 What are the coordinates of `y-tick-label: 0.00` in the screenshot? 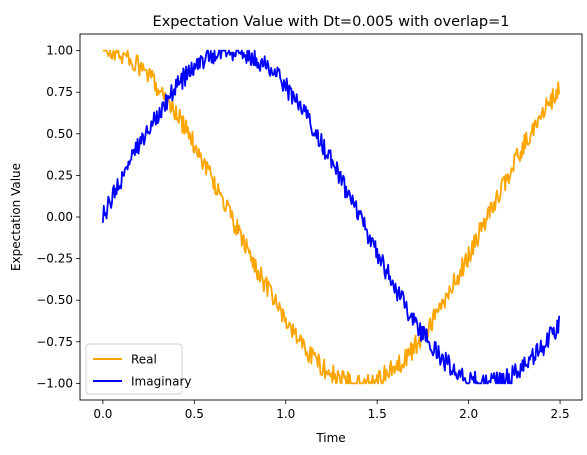 It's located at (59, 217).